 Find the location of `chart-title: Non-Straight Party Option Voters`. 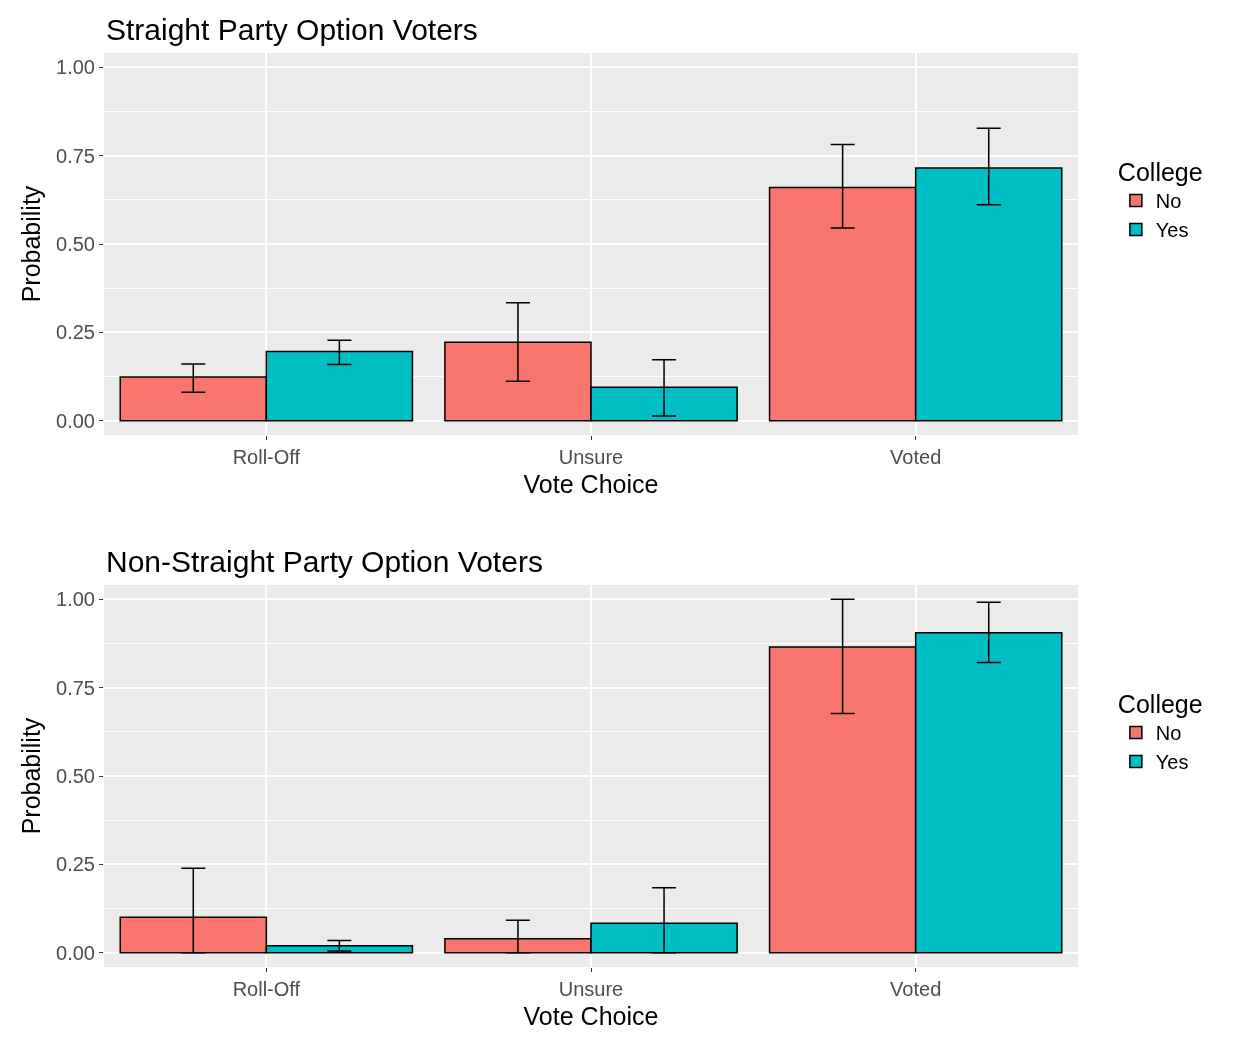

chart-title: Non-Straight Party Option Voters is located at coordinates (324, 561).